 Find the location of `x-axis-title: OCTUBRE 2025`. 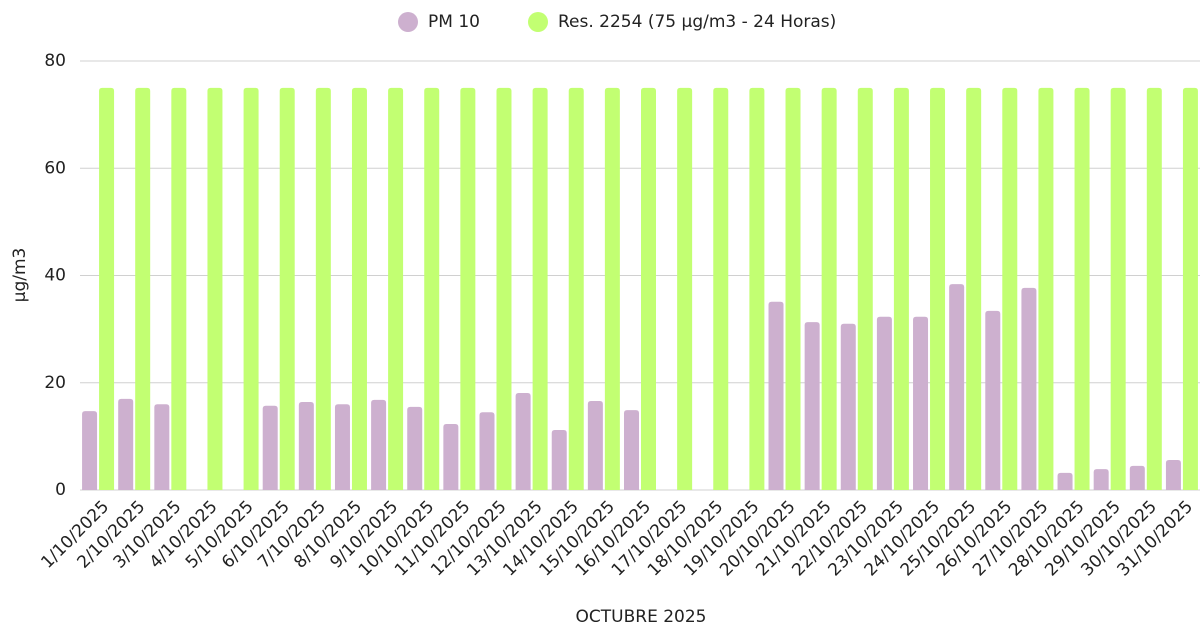

x-axis-title: OCTUBRE 2025 is located at coordinates (641, 617).